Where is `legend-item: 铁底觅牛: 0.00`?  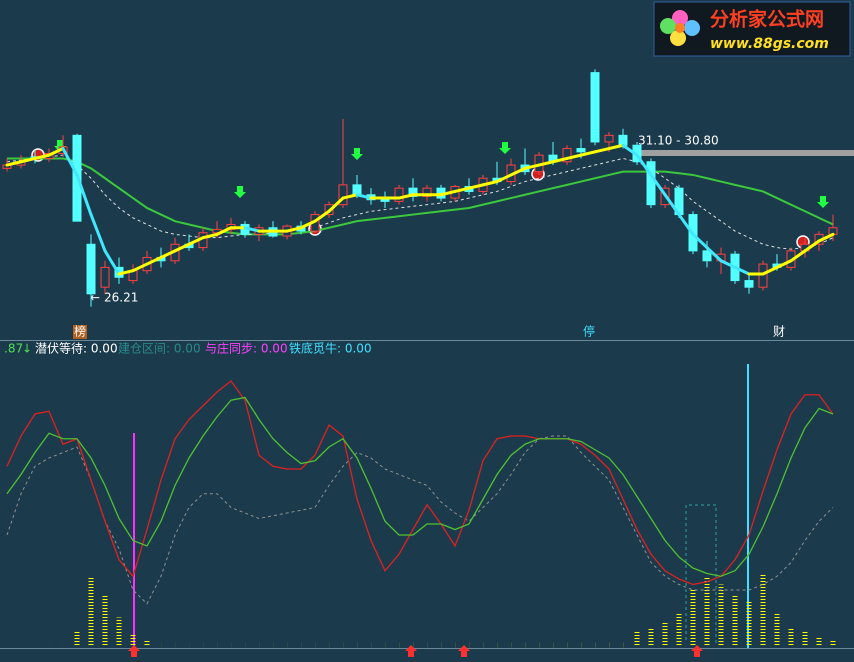 legend-item: 铁底觅牛: 0.00 is located at coordinates (330, 348).